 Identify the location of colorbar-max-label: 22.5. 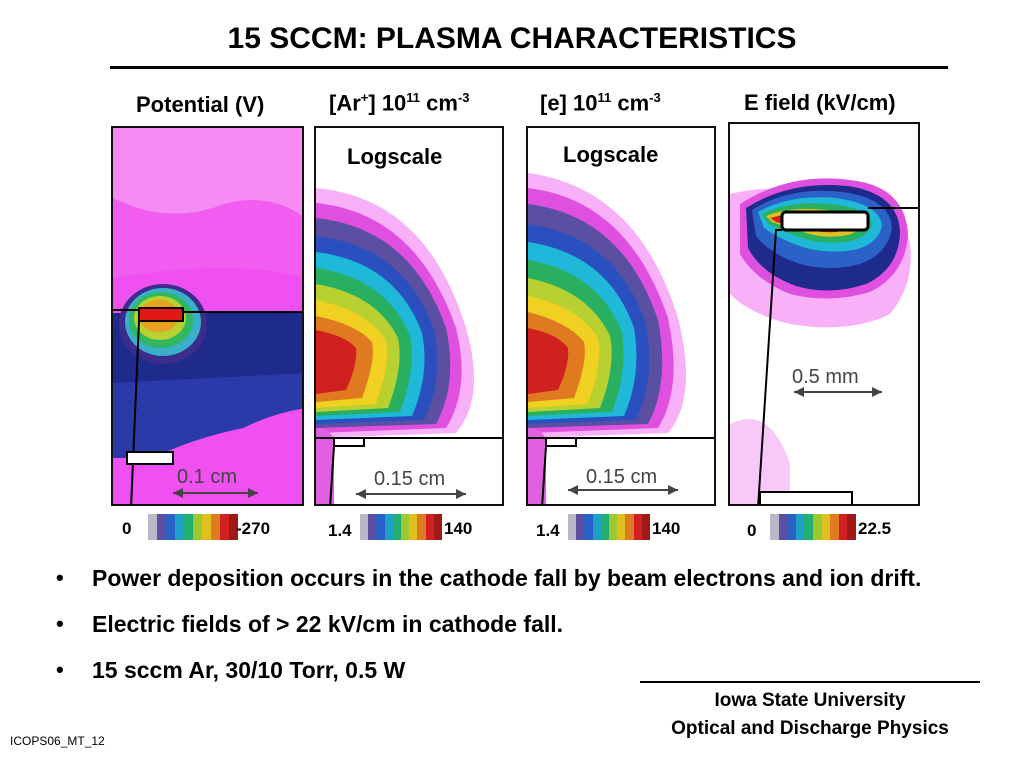
(875, 528).